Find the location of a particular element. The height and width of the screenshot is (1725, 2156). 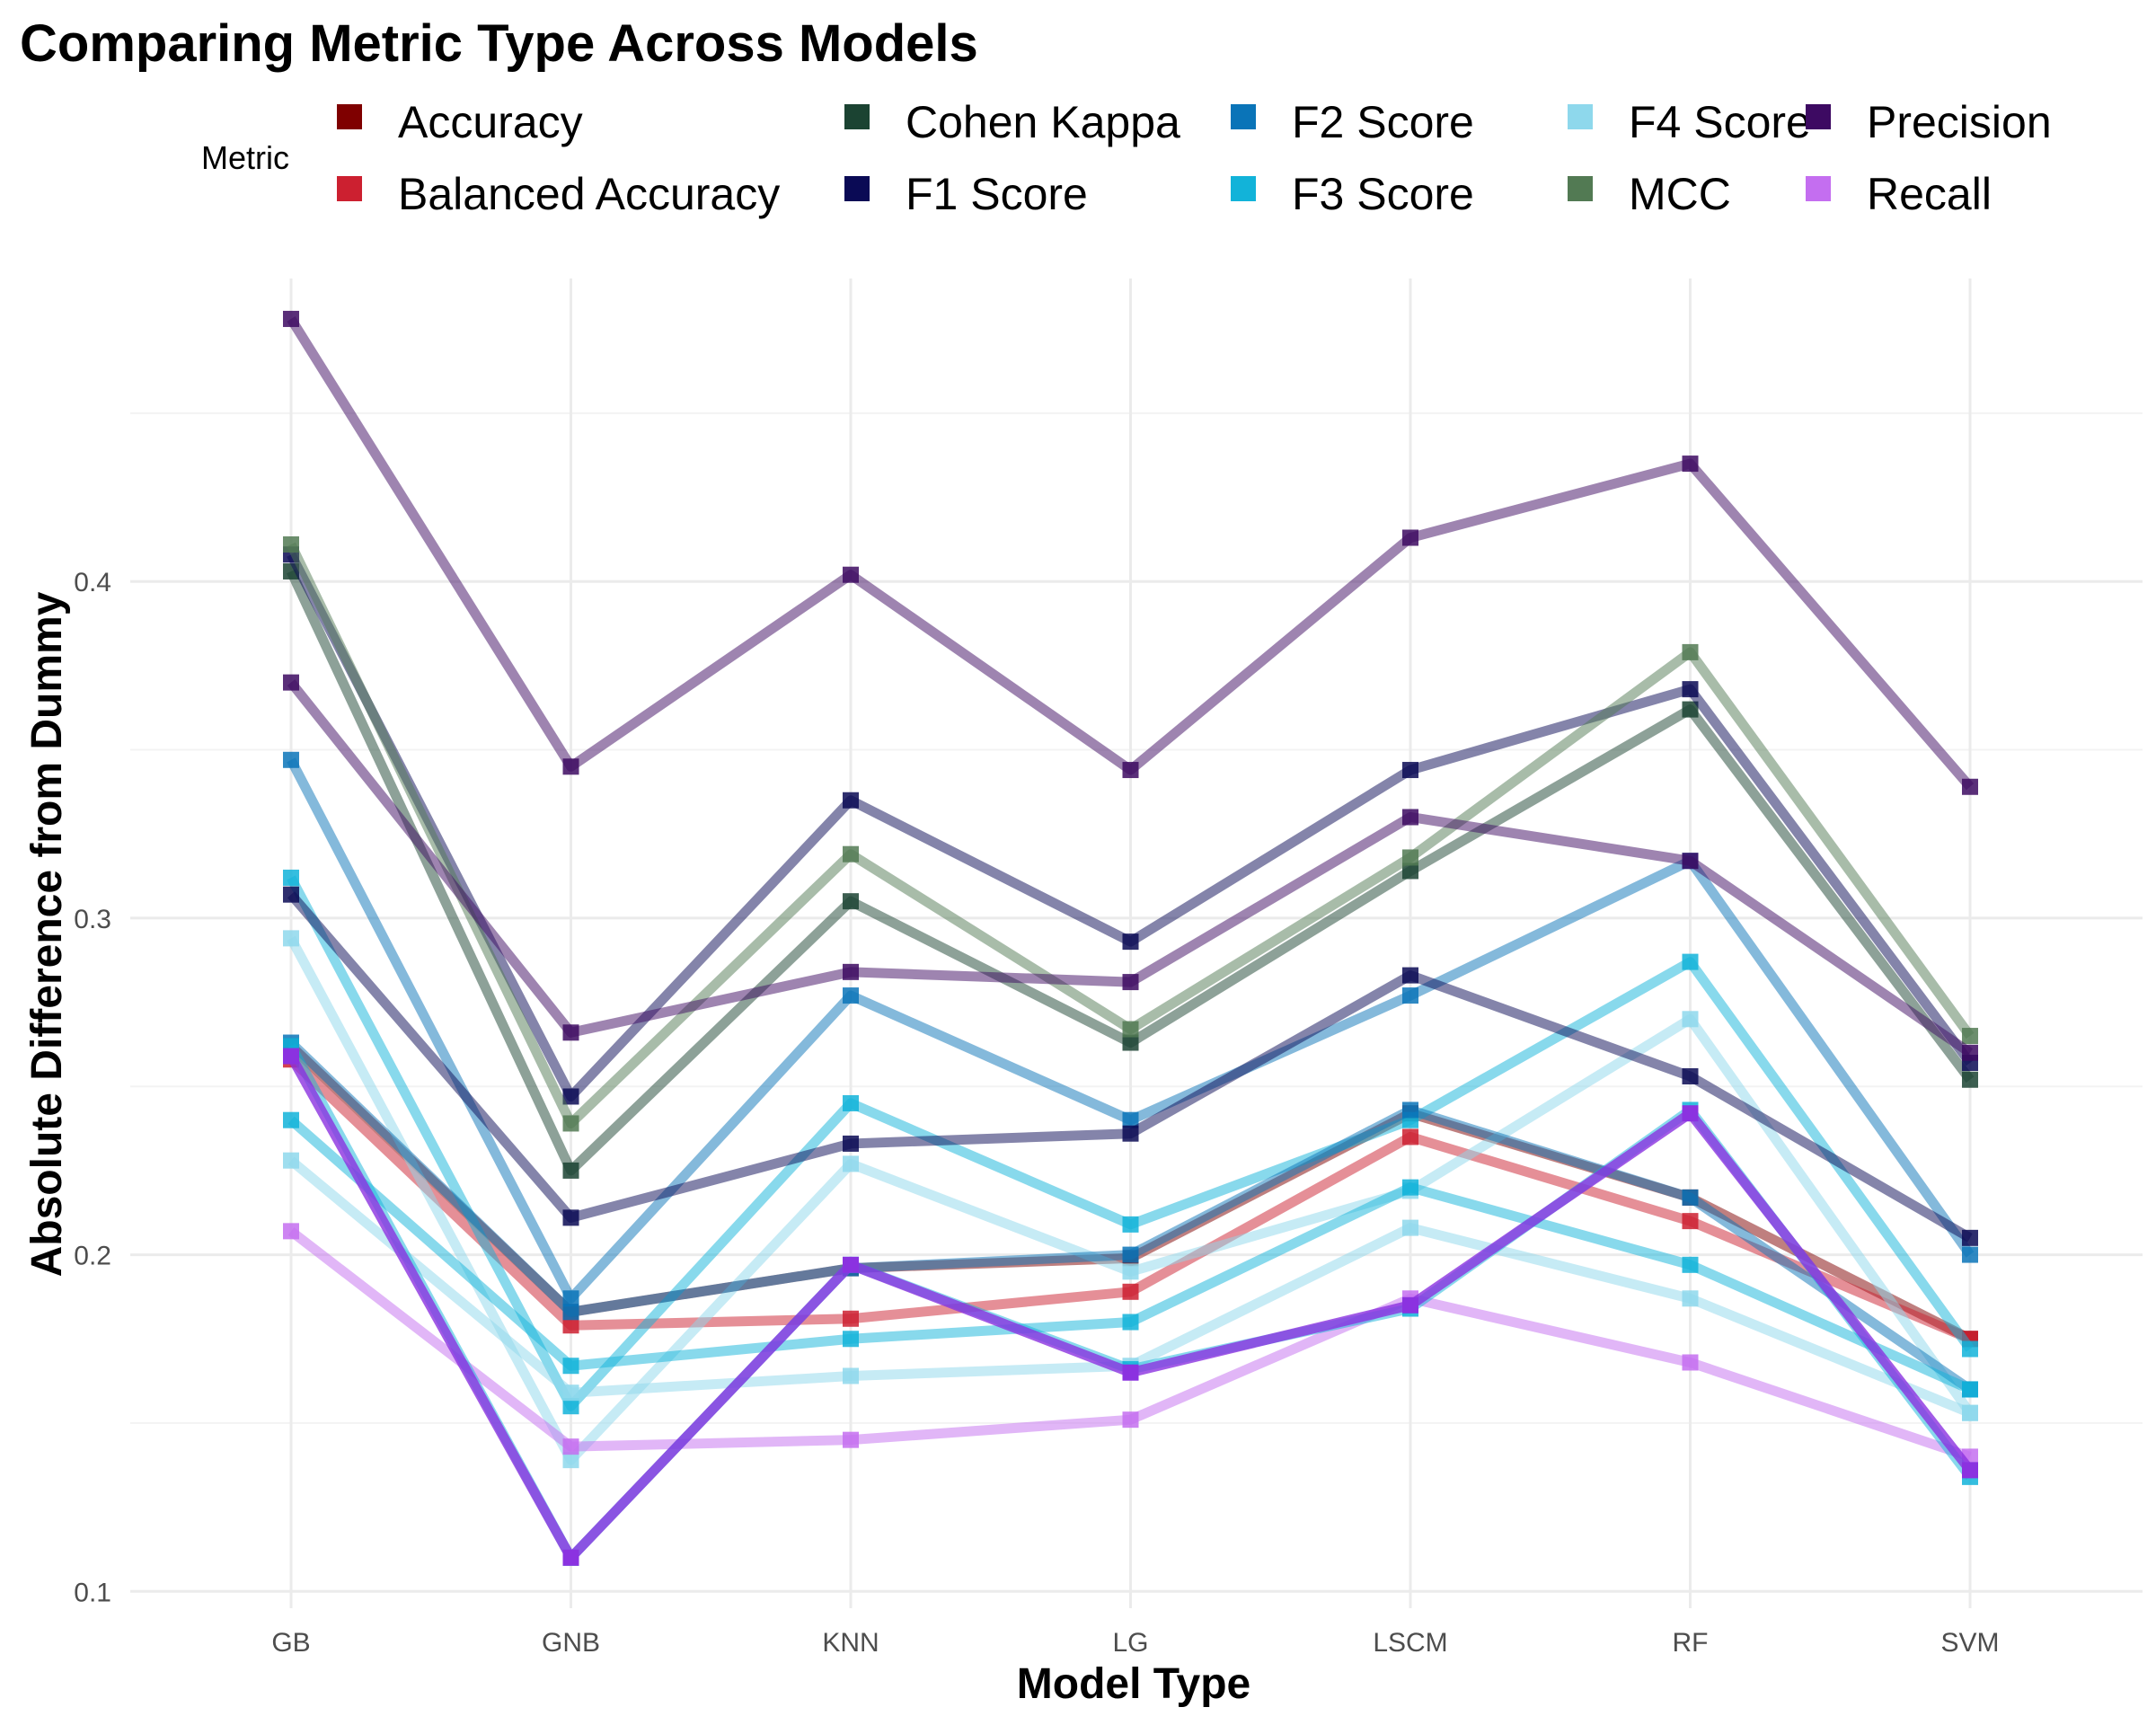

chart-title: Comparing Metric Type Across Models is located at coordinates (499, 43).